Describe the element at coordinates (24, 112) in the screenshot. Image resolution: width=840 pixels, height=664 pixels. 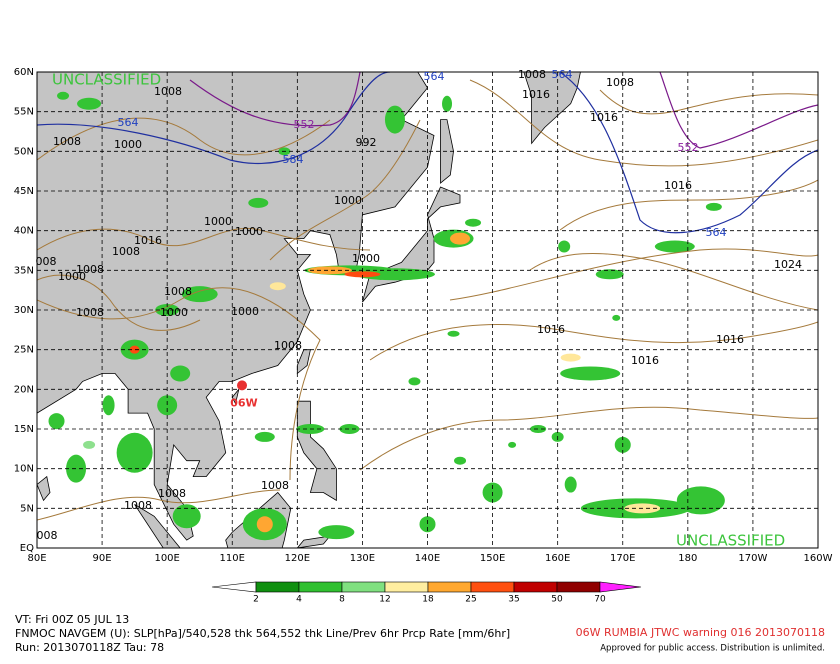
I see `latitude-label: 55N` at that location.